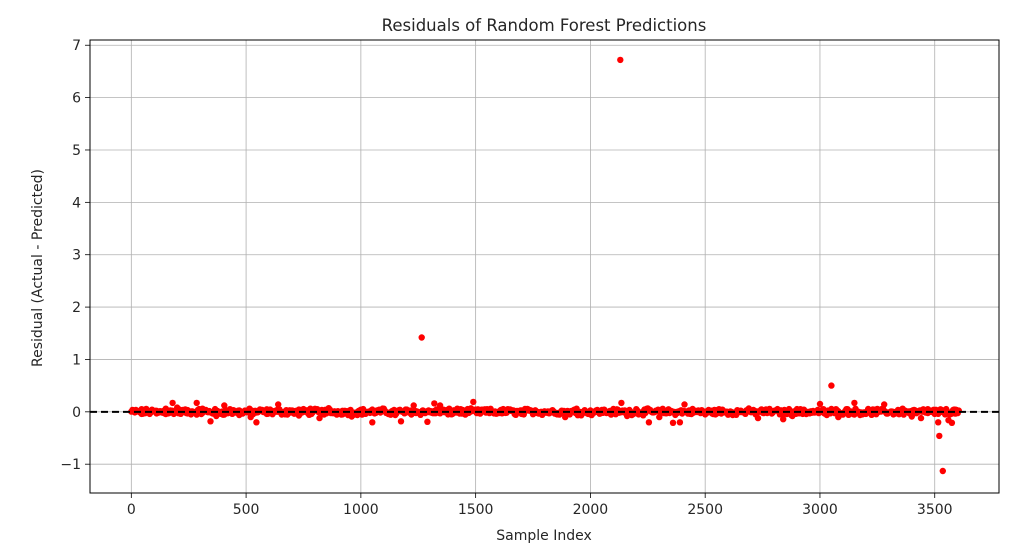 This screenshot has width=1015, height=546. Describe the element at coordinates (476, 510) in the screenshot. I see `x-tick-label: 1500` at that location.